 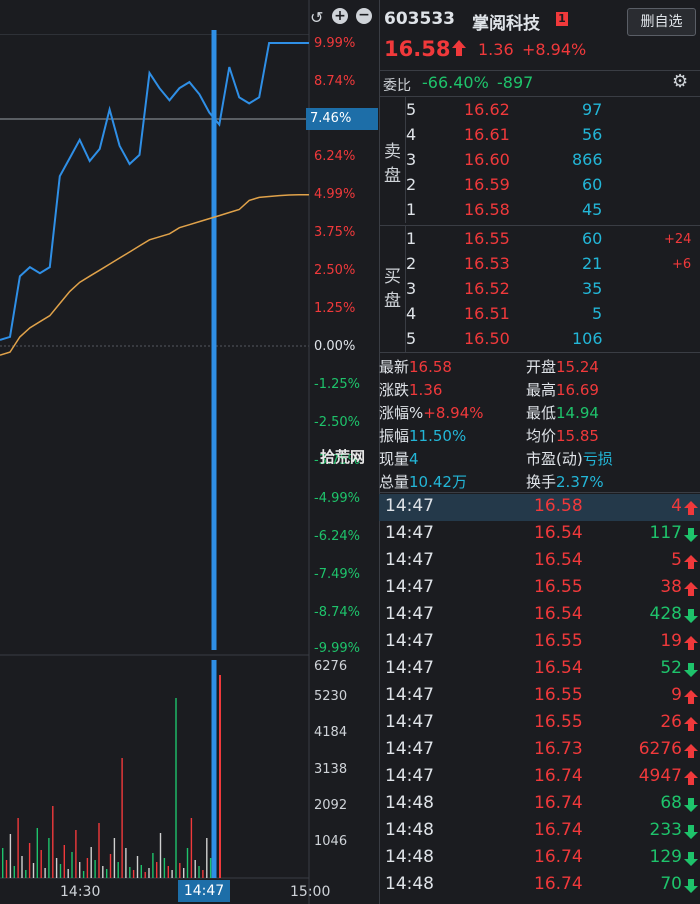 I want to click on arrow-up-icon, so click(x=691, y=753).